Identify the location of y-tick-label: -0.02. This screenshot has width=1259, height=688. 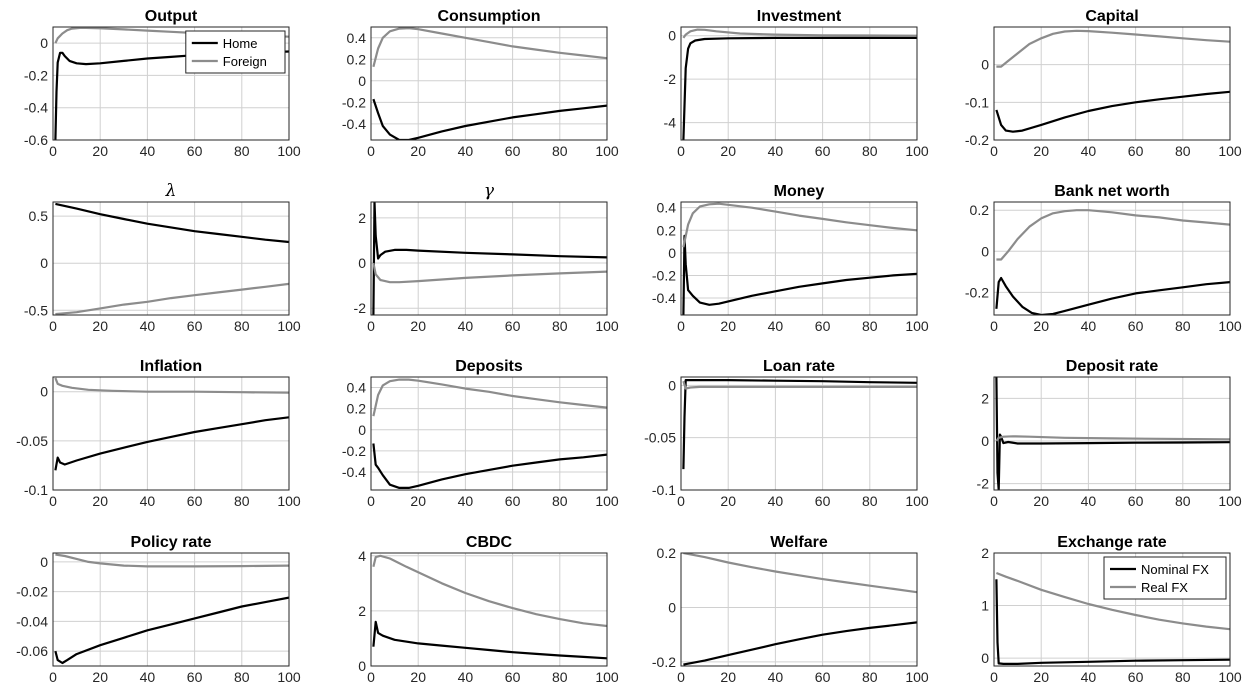
(32, 592).